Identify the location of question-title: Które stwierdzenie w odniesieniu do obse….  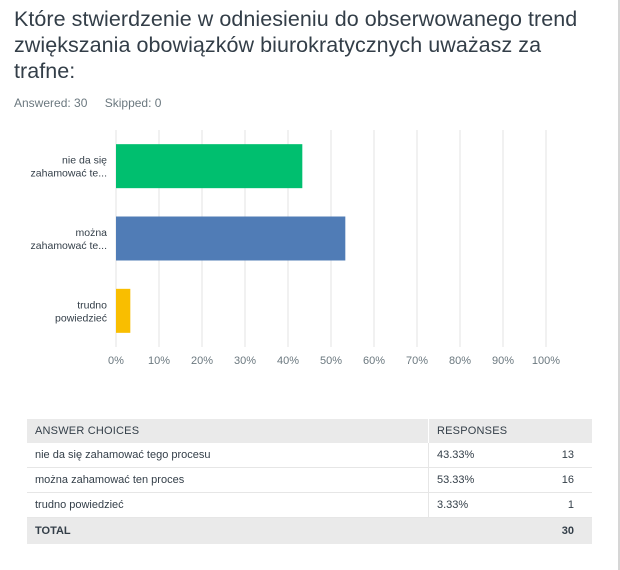
(296, 45).